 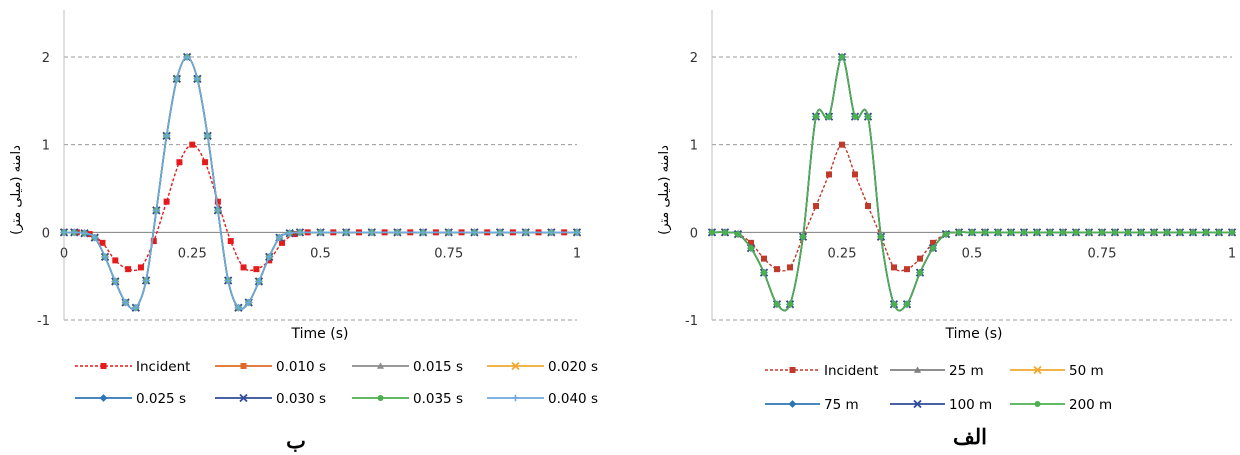 I want to click on y-tick-label: 0, so click(x=694, y=233).